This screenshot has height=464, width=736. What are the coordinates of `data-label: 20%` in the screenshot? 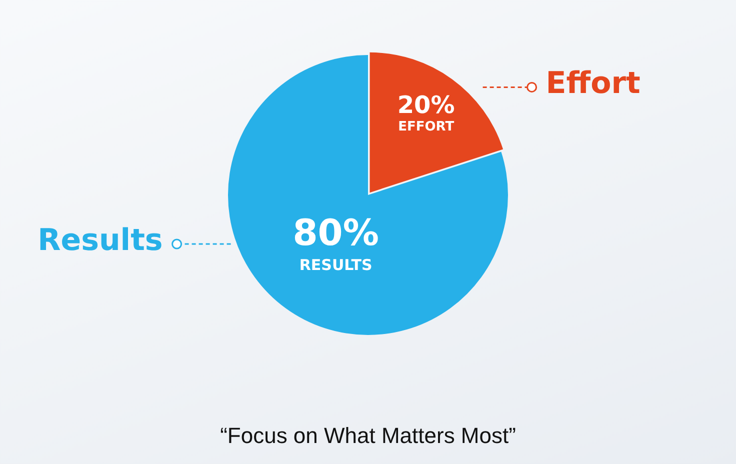 It's located at (426, 104).